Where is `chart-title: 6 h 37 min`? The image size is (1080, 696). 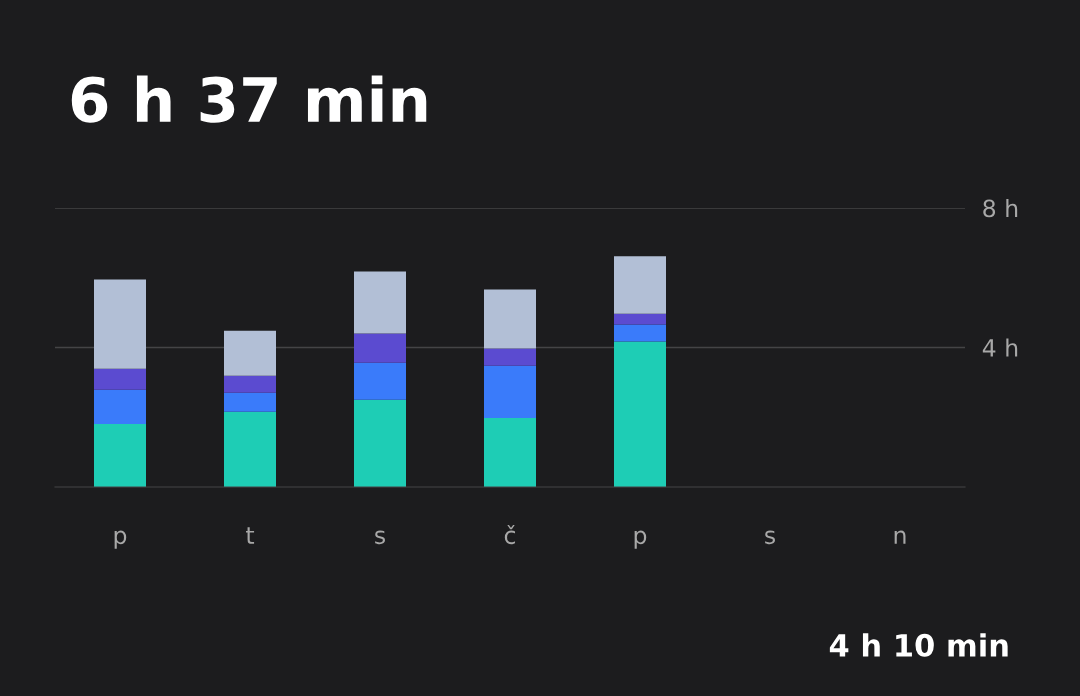 chart-title: 6 h 37 min is located at coordinates (249, 99).